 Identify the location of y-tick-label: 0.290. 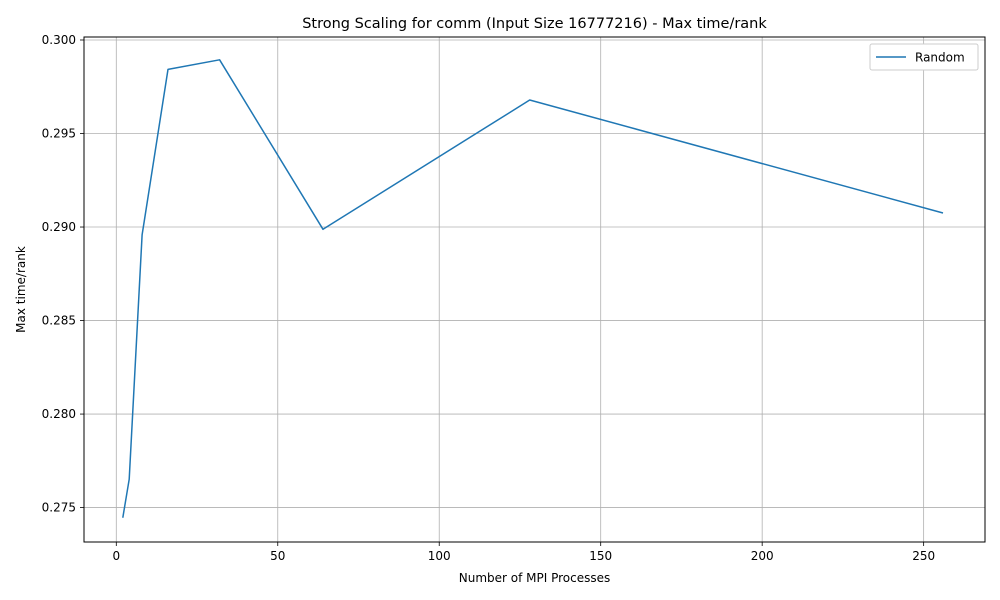
(59, 227).